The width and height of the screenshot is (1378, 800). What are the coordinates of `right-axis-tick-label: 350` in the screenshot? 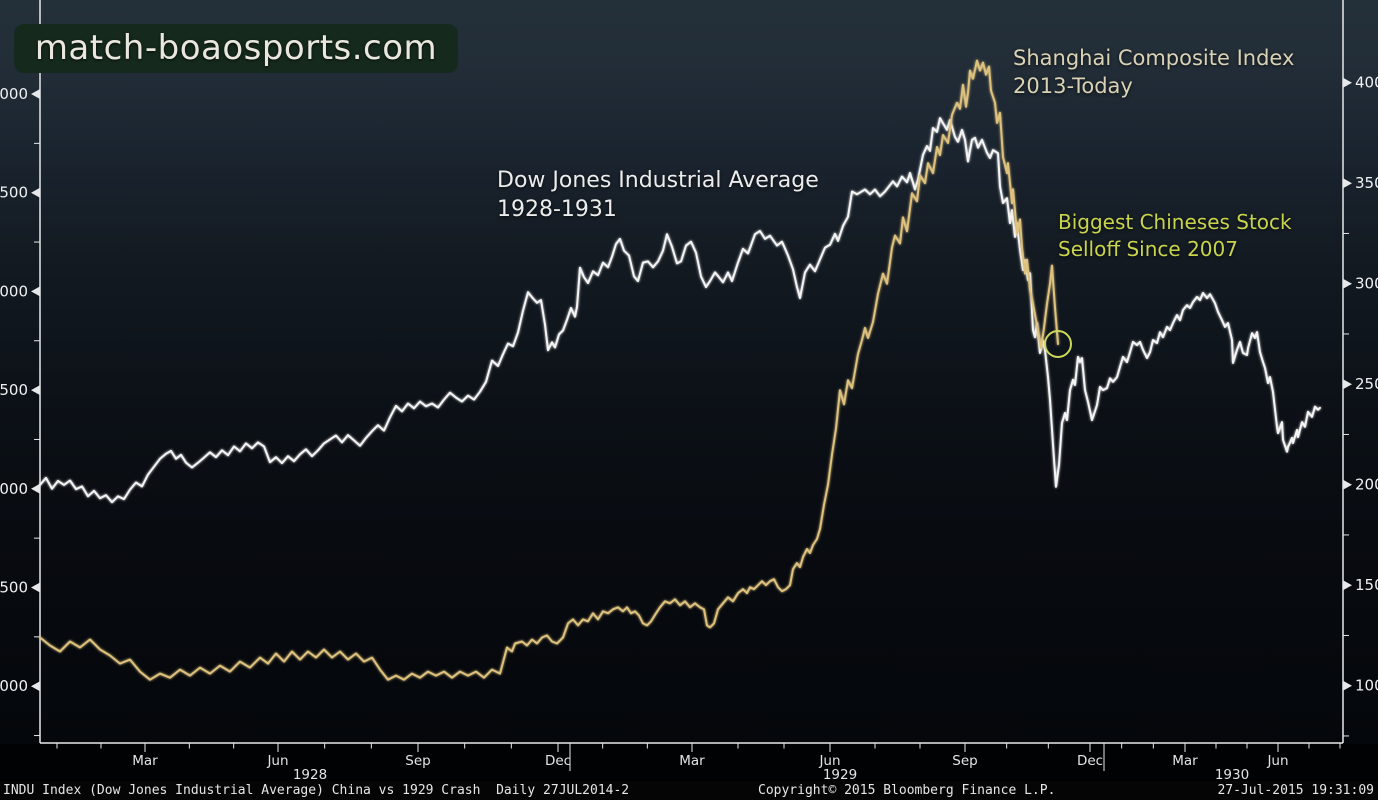 It's located at (1366, 183).